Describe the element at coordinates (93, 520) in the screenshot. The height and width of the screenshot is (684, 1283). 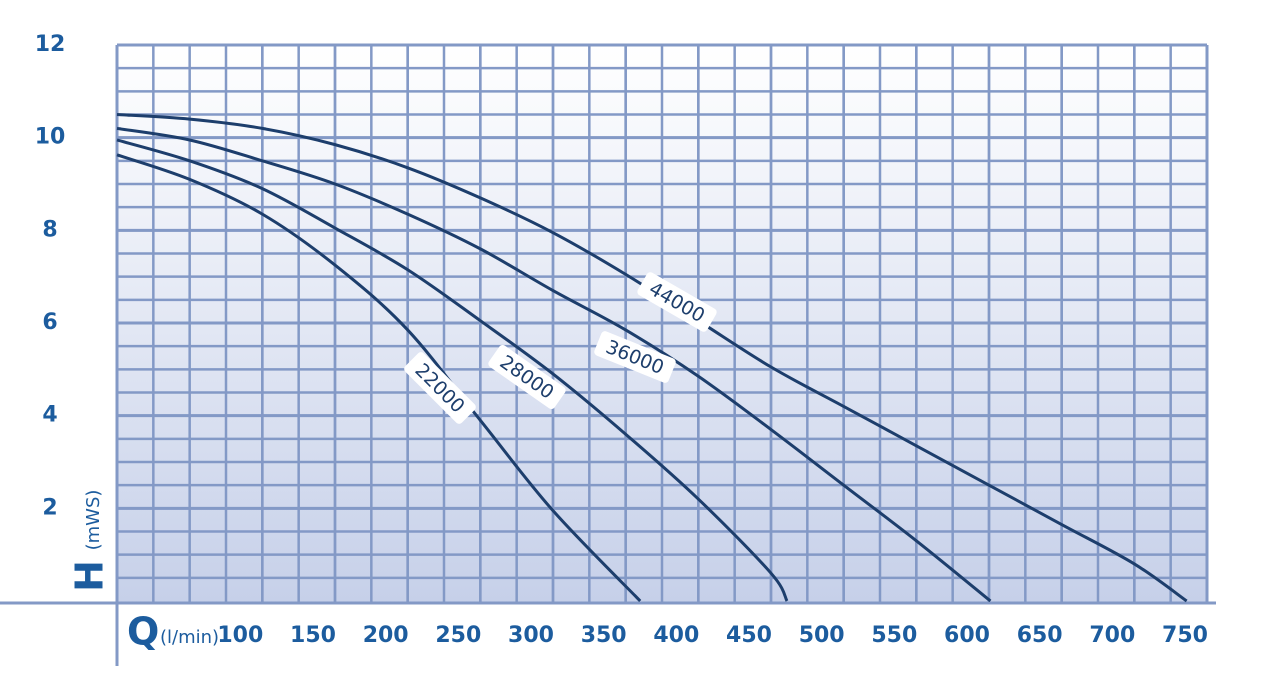
I see `y-axis-unit: (mWS)` at that location.